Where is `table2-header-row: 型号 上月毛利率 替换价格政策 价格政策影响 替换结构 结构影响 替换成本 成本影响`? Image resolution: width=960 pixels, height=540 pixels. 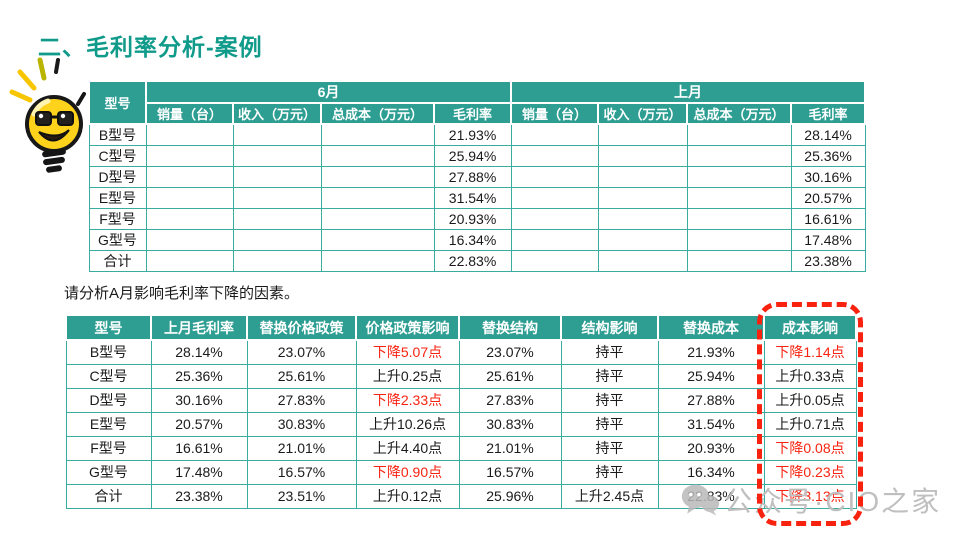 table2-header-row: 型号 上月毛利率 替换价格政策 价格政策影响 替换结构 结构影响 替换成本 成本影响 is located at coordinates (461, 327).